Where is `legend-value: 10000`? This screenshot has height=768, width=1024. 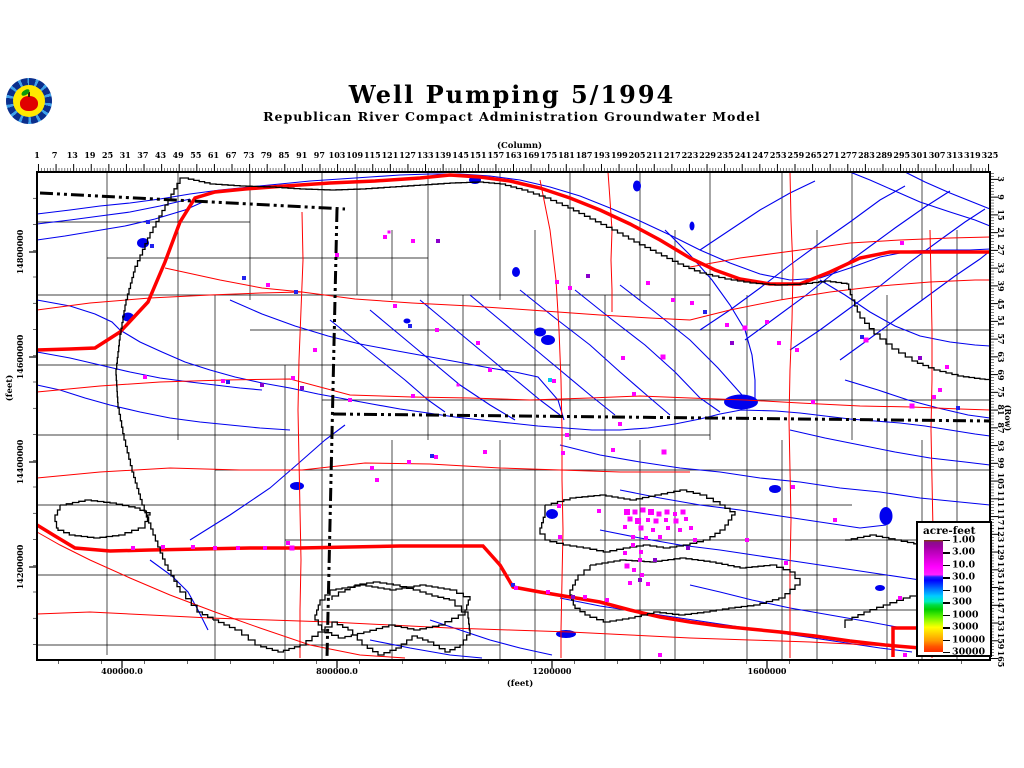 legend-value: 10000 is located at coordinates (969, 640).